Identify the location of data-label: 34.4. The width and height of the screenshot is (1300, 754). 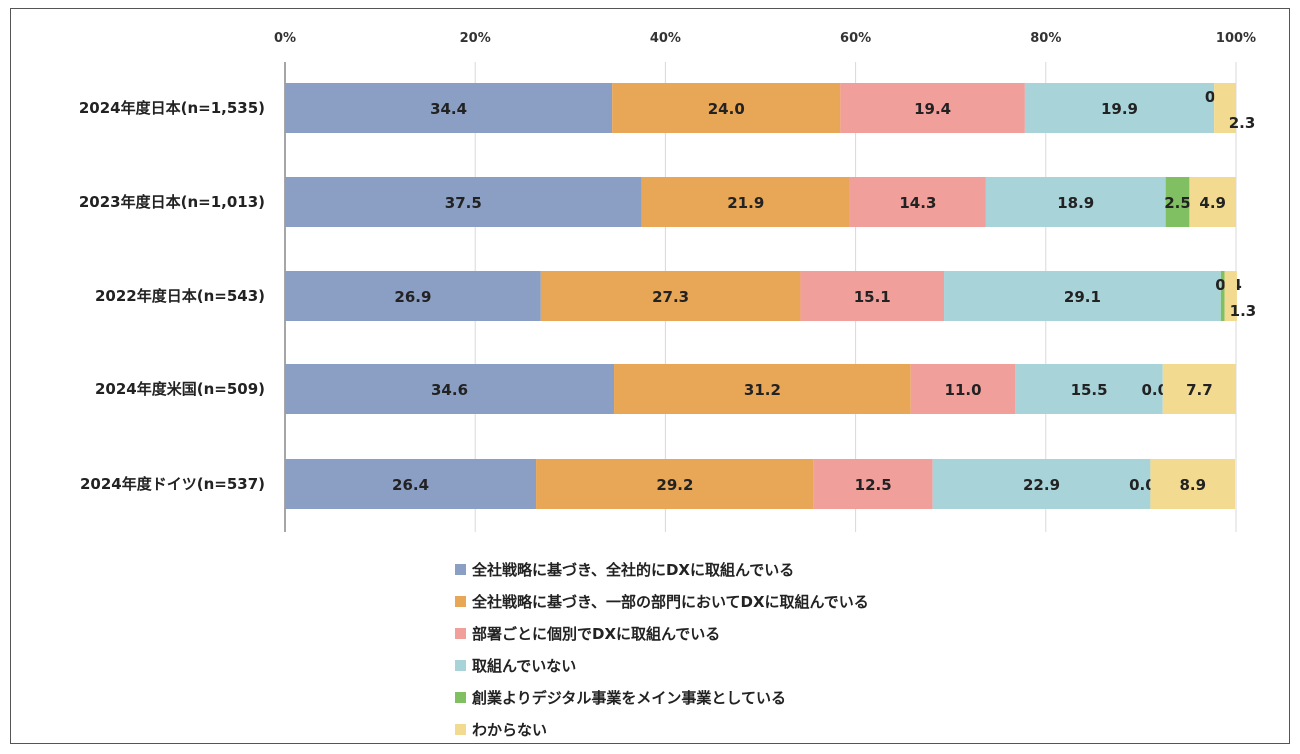
(448, 109).